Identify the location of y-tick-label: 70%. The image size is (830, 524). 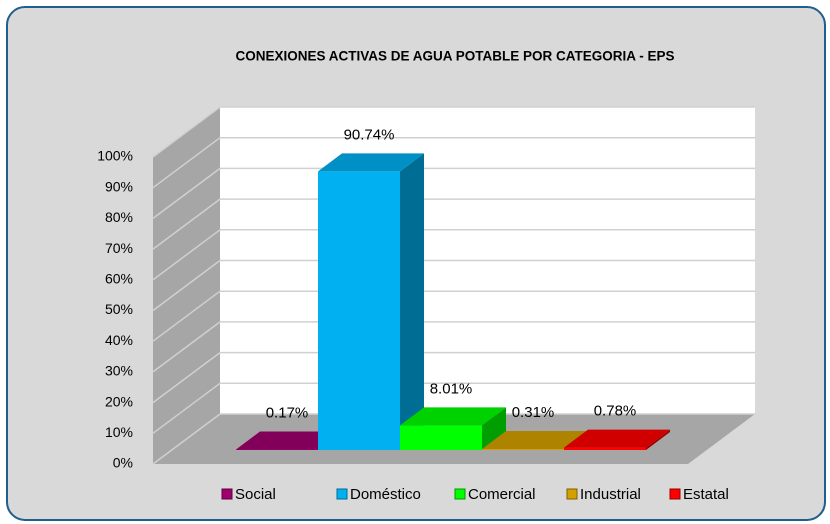
(119, 248).